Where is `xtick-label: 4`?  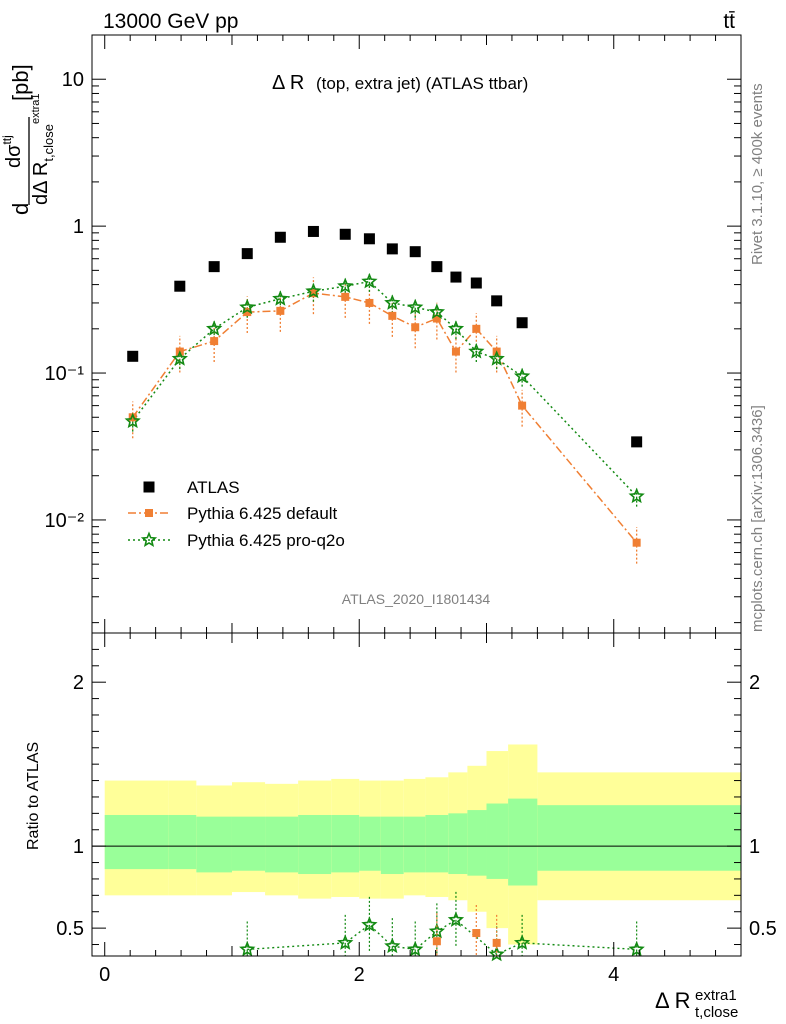
xtick-label: 4 is located at coordinates (613, 975).